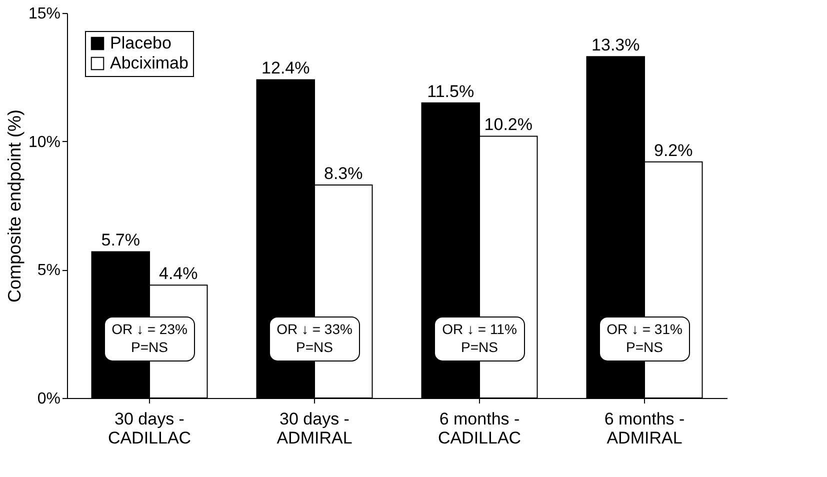  What do you see at coordinates (178, 274) in the screenshot?
I see `data-label: 4.4%` at bounding box center [178, 274].